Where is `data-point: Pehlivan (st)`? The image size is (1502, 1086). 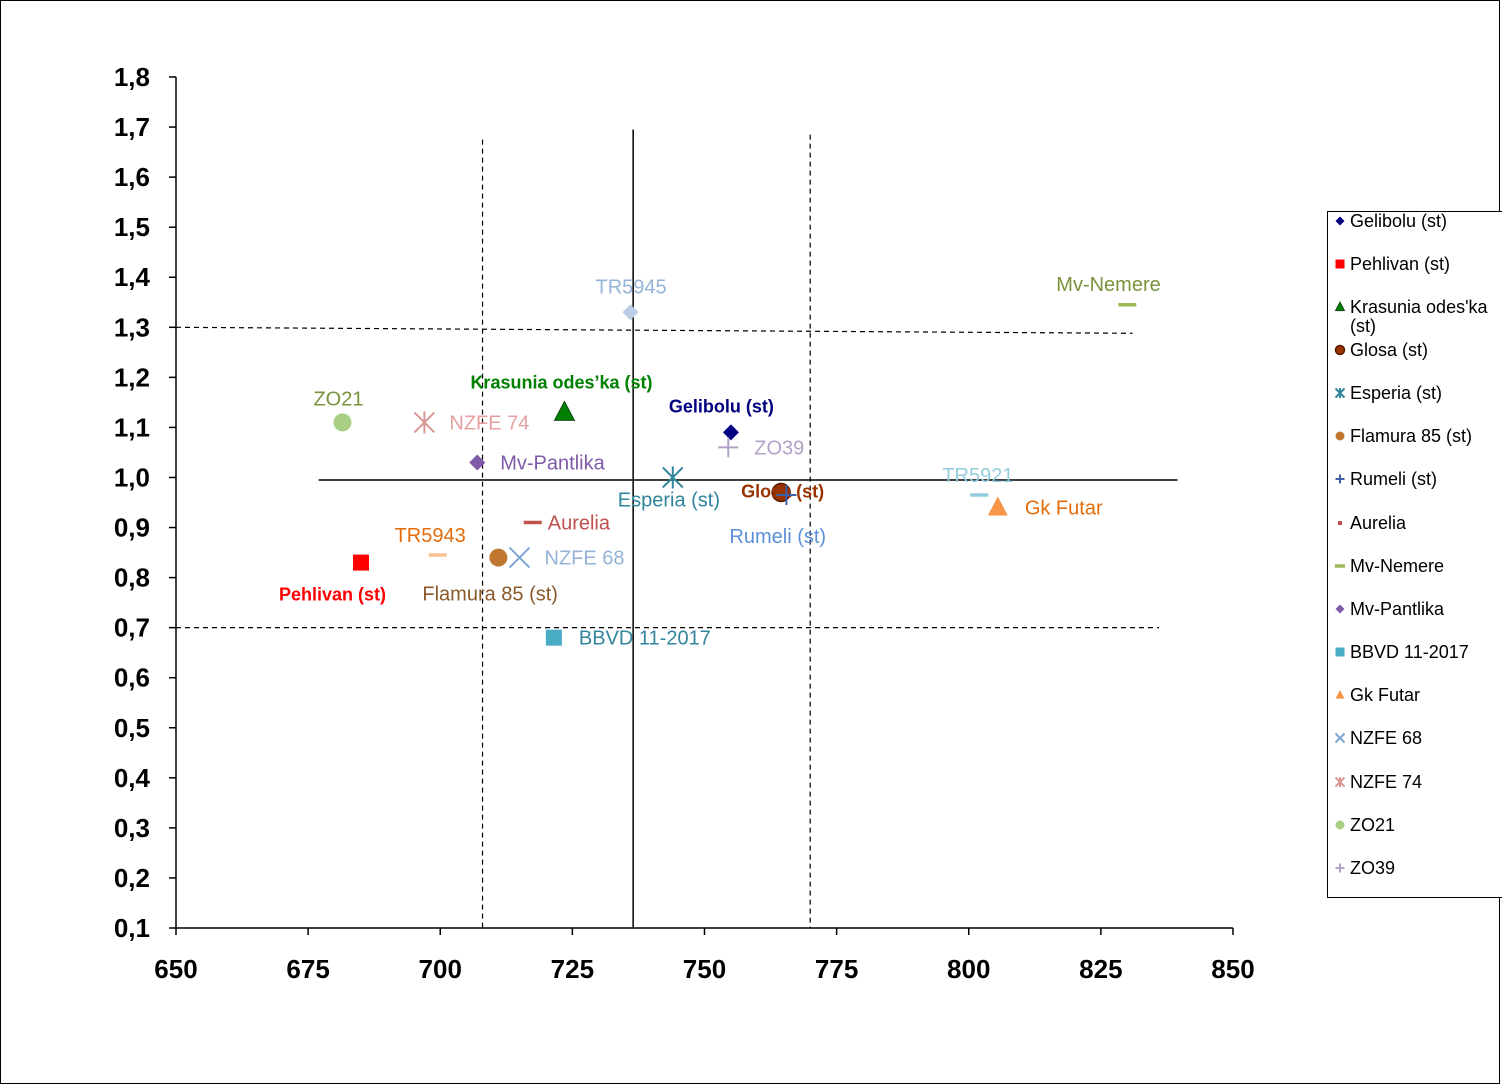
data-point: Pehlivan (st) is located at coordinates (332, 579).